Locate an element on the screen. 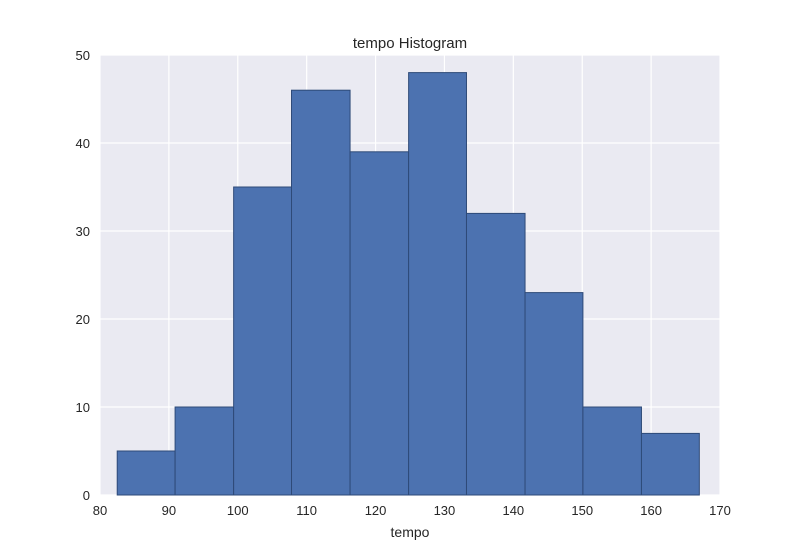 This screenshot has height=550, width=800. x-tick-label: 100 is located at coordinates (238, 510).